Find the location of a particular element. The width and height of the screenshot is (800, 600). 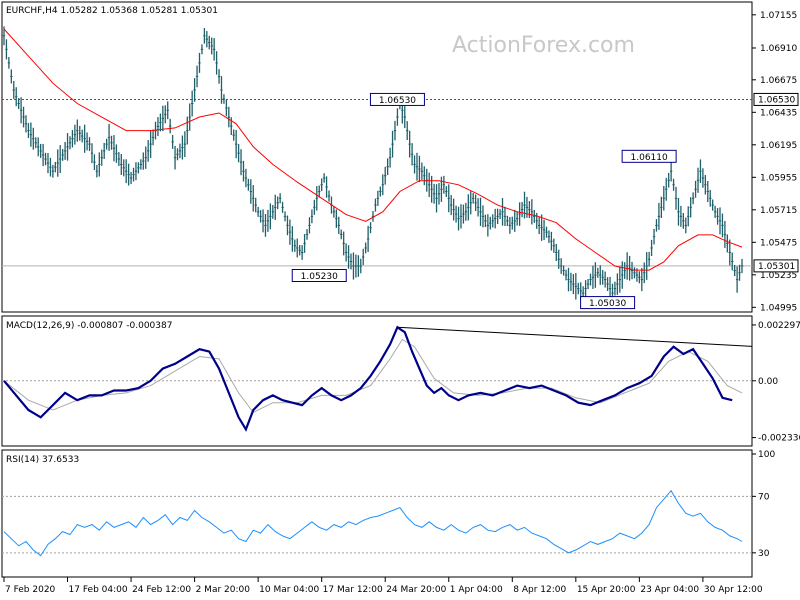

price-tick-label: 1.04995 is located at coordinates (778, 308).